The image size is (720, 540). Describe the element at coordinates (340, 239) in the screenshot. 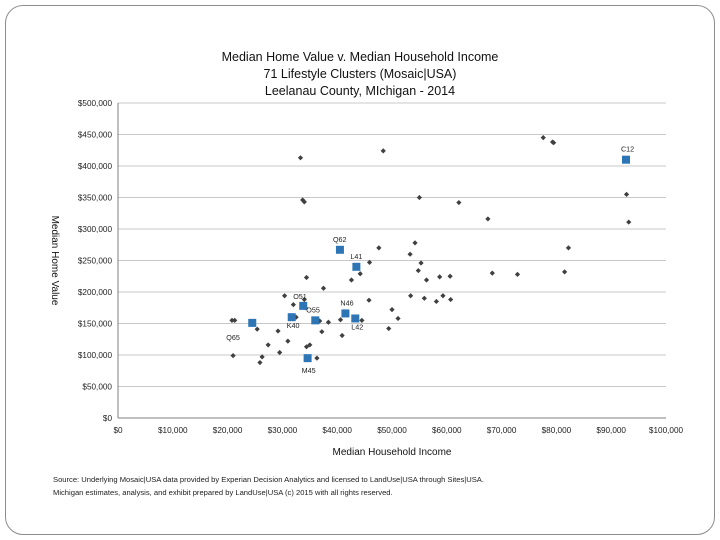

I see `data-label: Q62` at that location.